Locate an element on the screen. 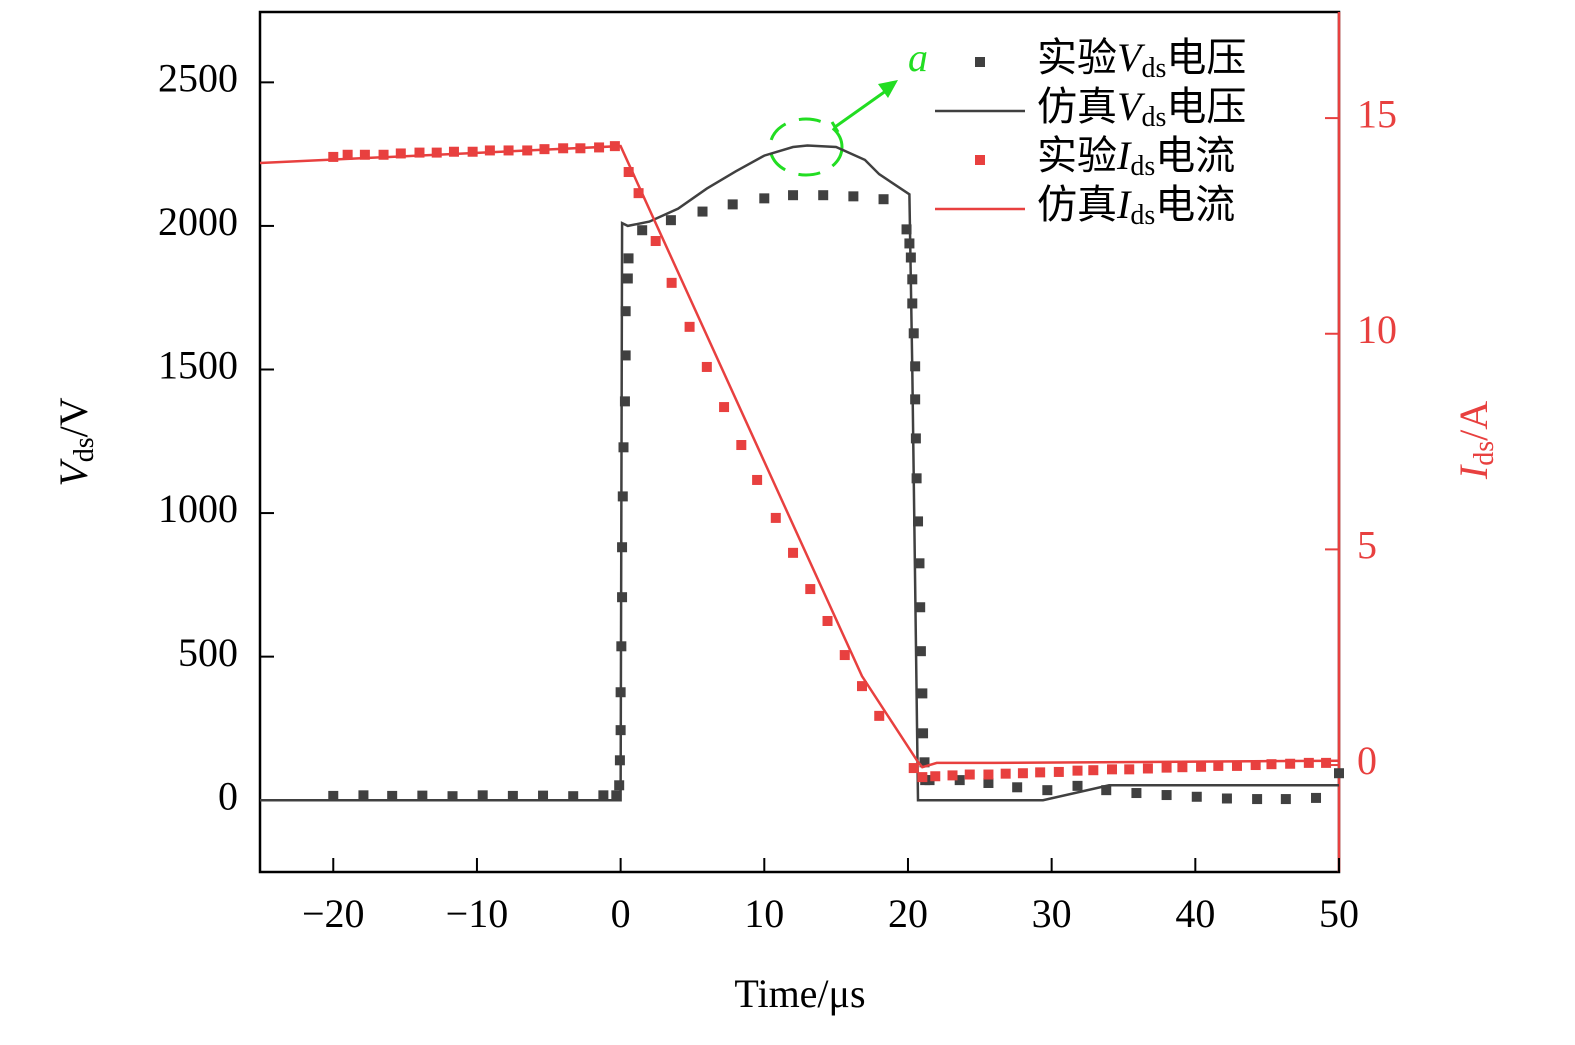  x-tick-label: 0 is located at coordinates (621, 913).